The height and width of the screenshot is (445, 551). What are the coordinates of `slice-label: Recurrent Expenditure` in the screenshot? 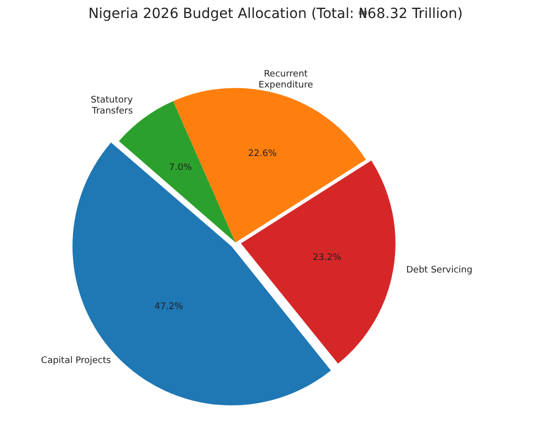 It's located at (286, 80).